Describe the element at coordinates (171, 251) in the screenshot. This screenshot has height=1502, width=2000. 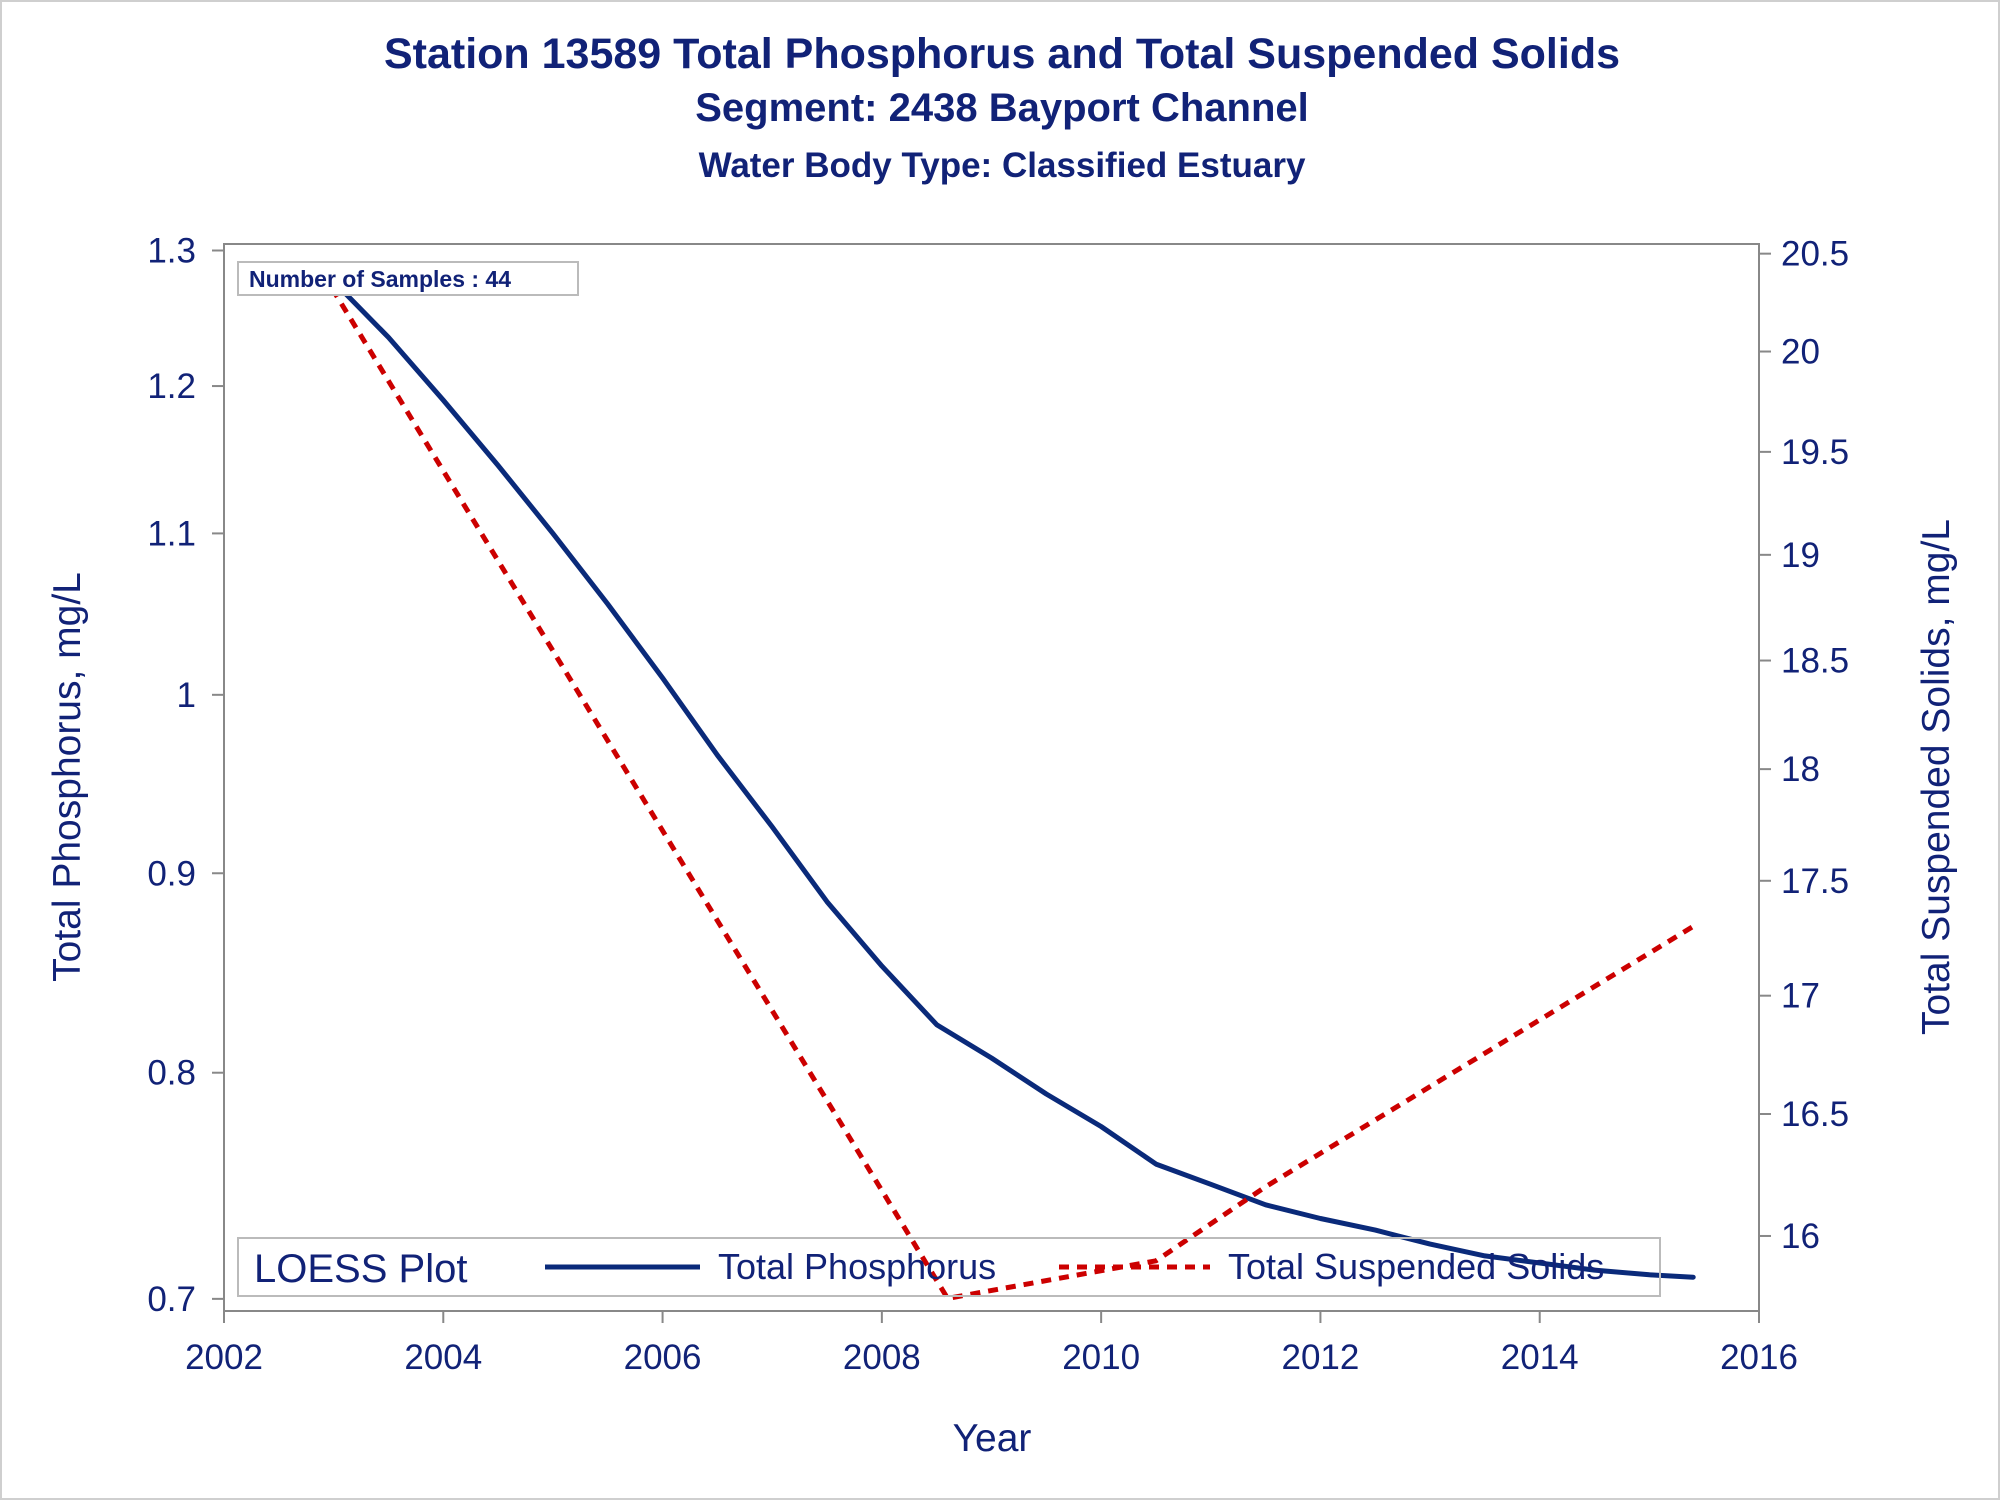
I see `y-left-tick-label: 1.3` at that location.